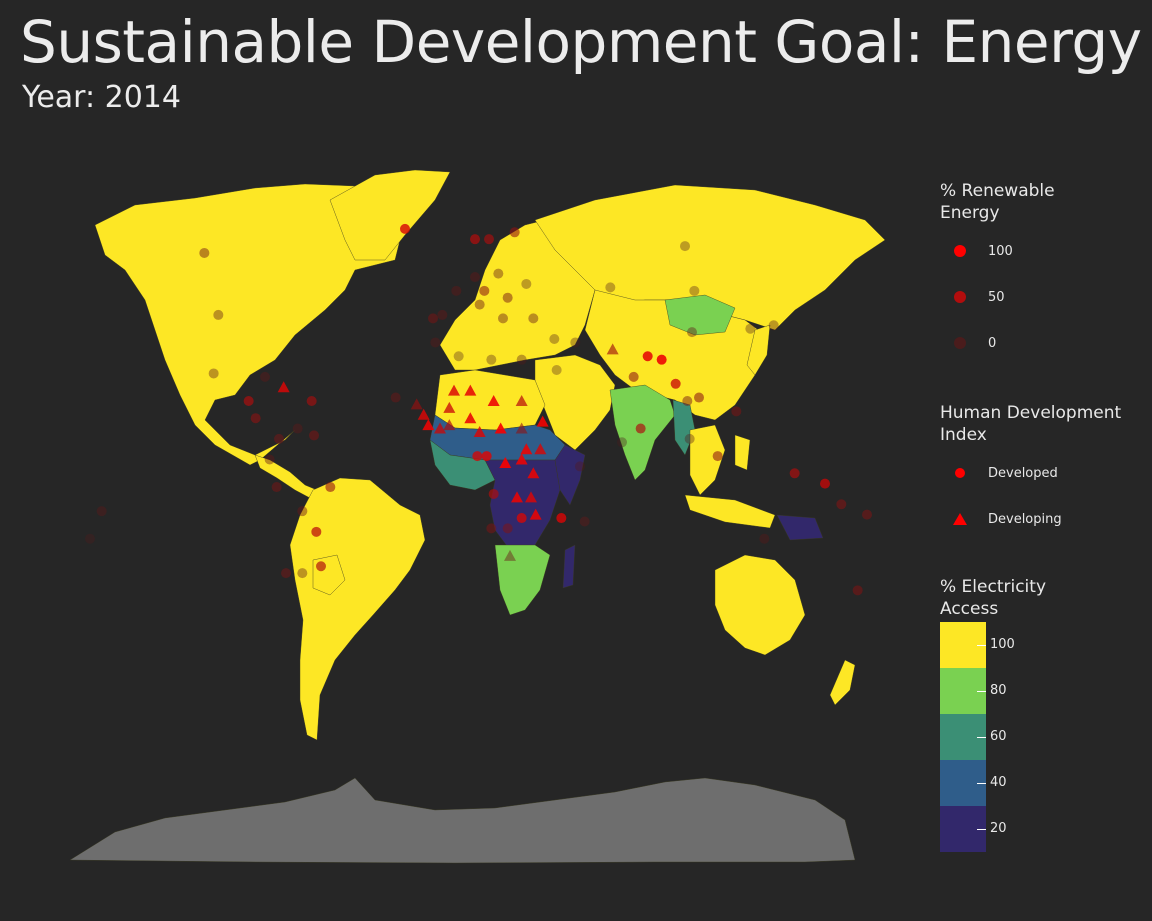 The image size is (1152, 921). I want to click on region-greenland, so click(390, 215).